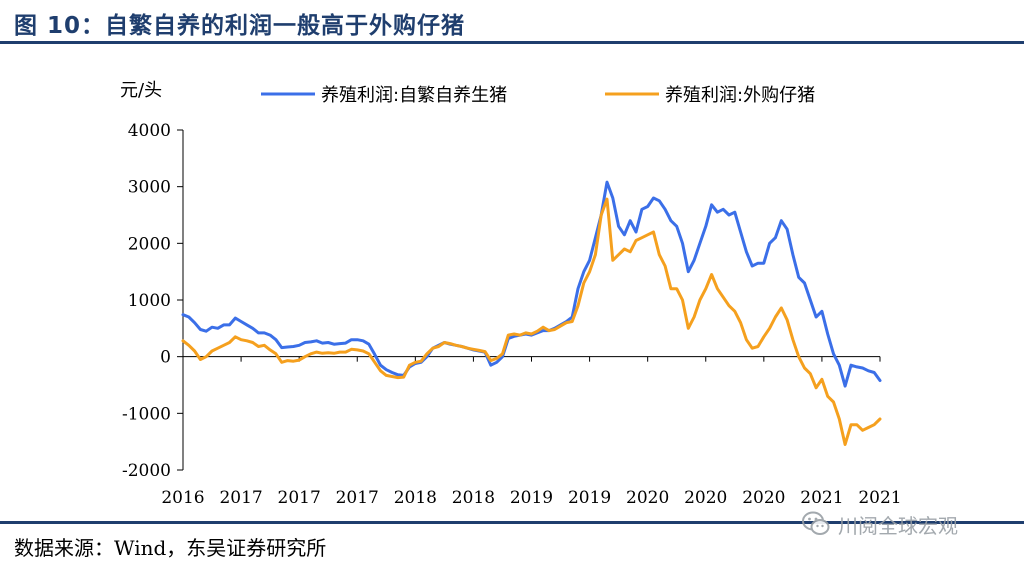  What do you see at coordinates (165, 358) in the screenshot?
I see `y-tick-label: 0` at bounding box center [165, 358].